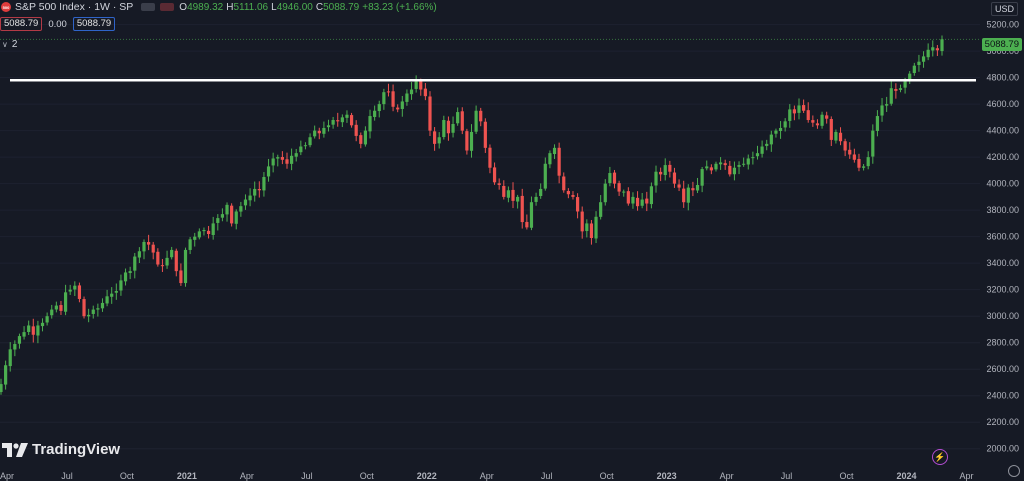 This screenshot has width=1024, height=481. Describe the element at coordinates (167, 7) in the screenshot. I see `alert-icon` at that location.